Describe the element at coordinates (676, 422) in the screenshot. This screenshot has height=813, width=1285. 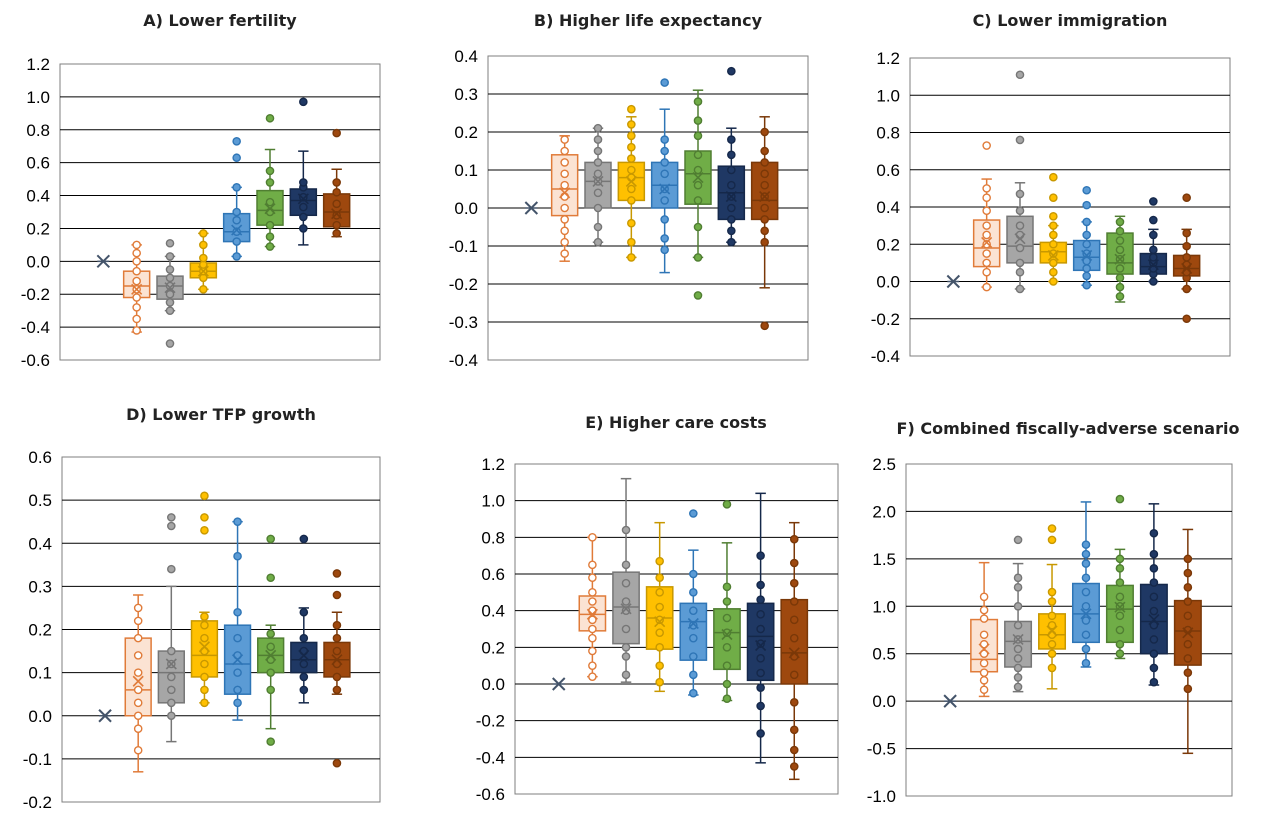
I see `chart-title: E) Higher care costs` at that location.